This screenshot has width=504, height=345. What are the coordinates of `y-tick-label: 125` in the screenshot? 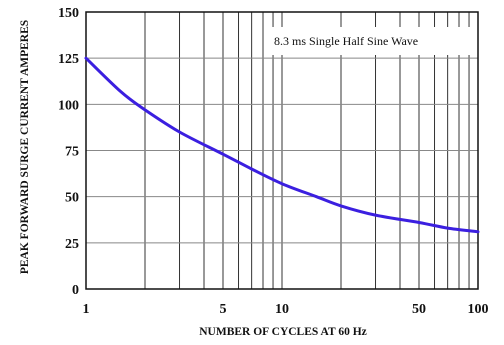 It's located at (68, 59).